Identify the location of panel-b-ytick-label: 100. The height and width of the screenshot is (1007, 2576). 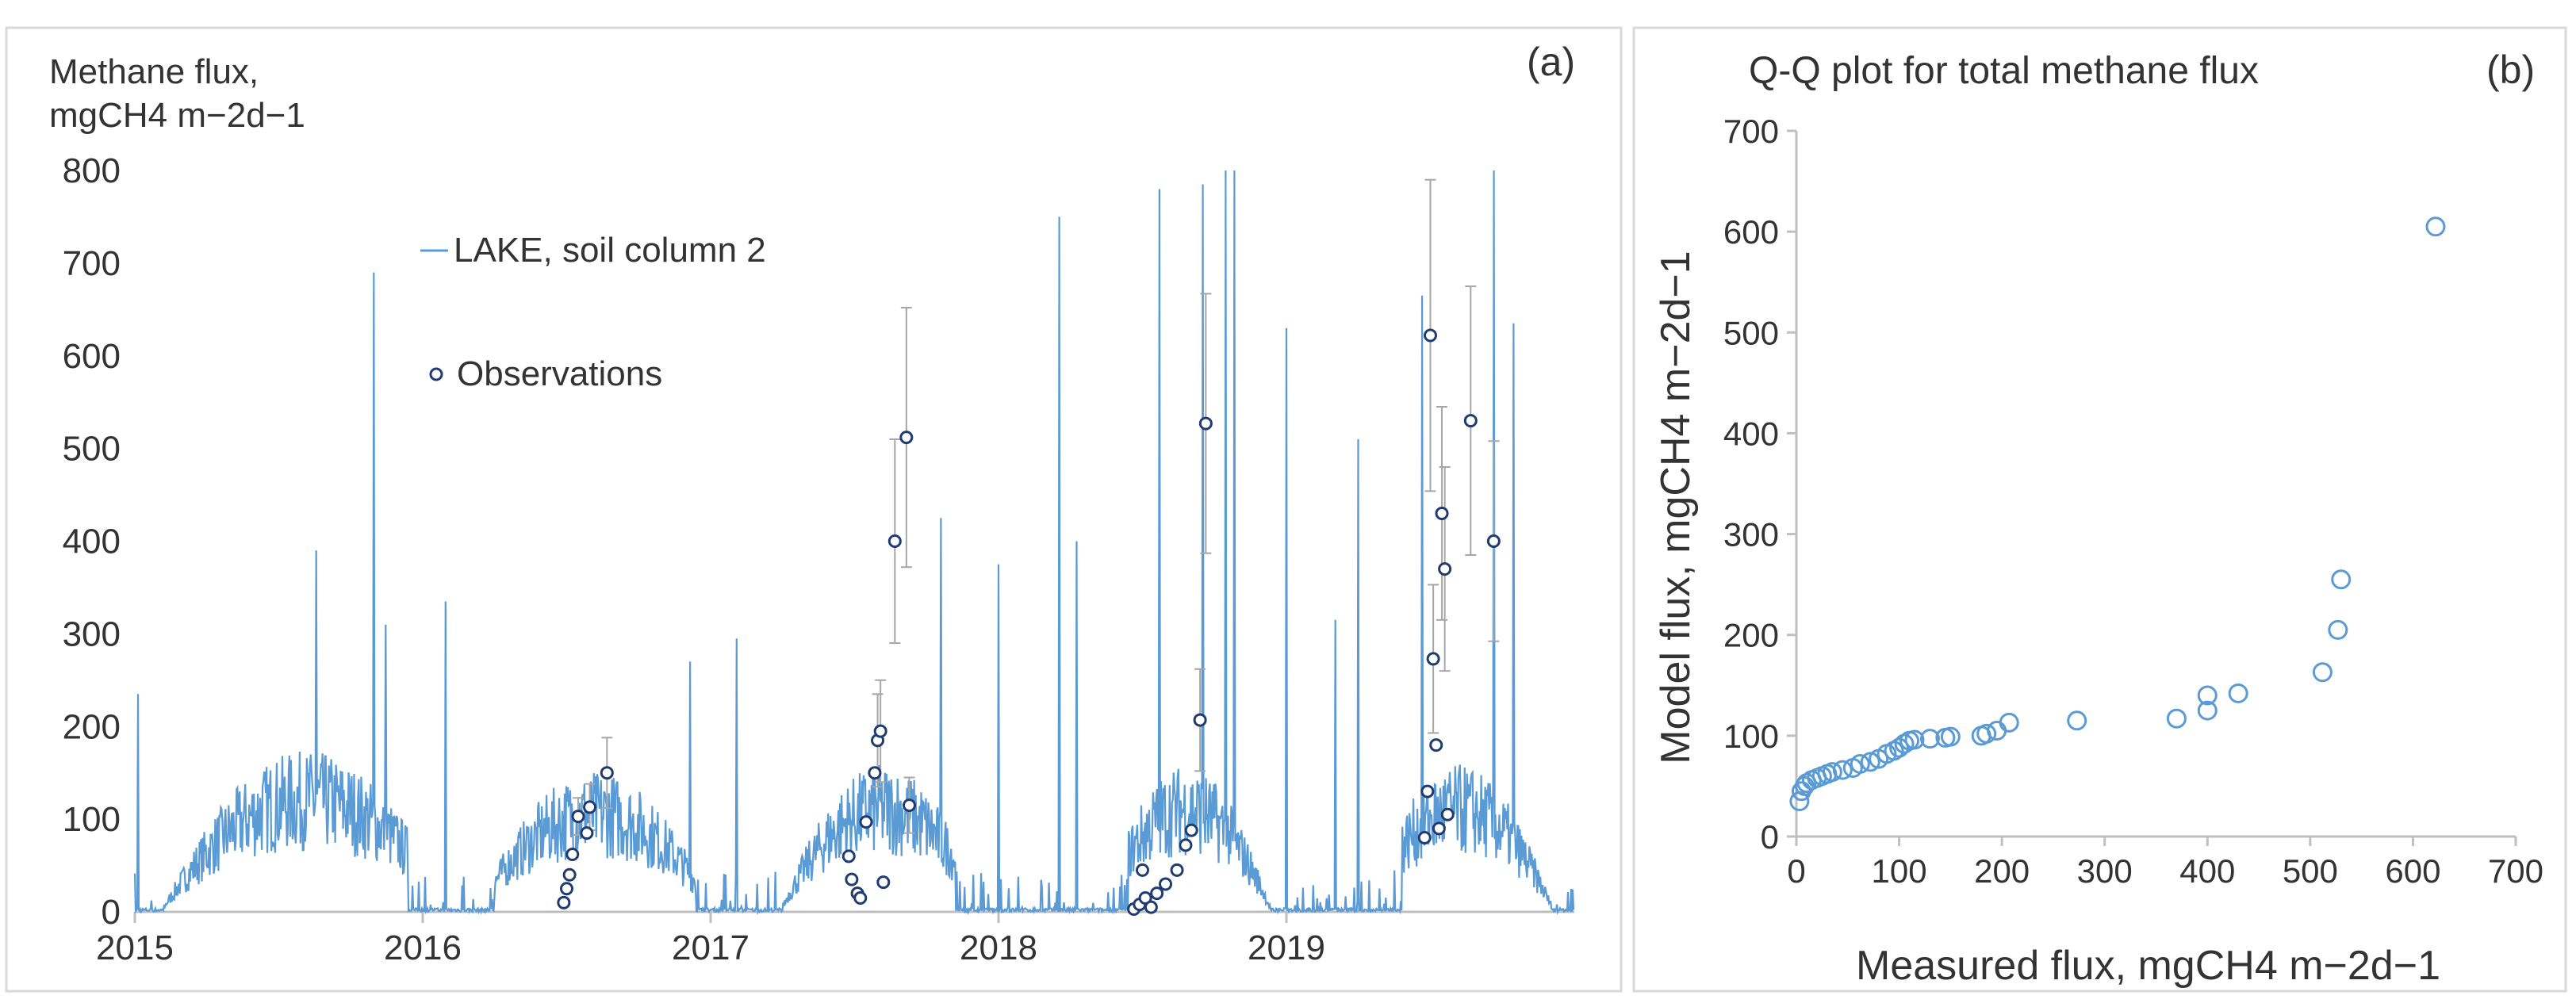
(1751, 736).